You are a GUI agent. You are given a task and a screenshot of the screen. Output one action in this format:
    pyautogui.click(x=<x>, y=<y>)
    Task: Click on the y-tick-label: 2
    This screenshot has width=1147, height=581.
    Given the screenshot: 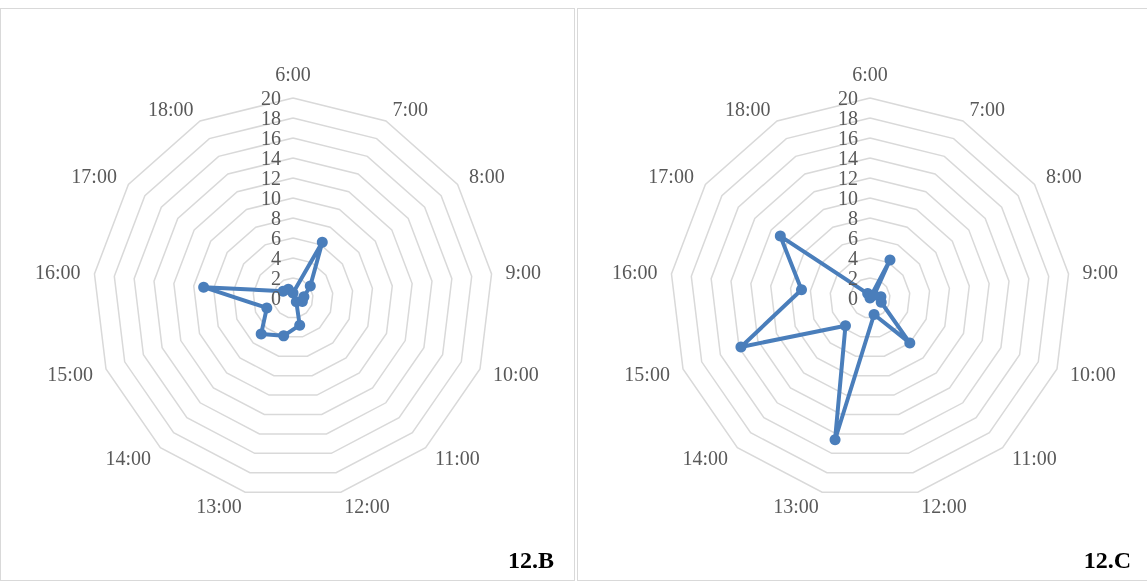 What is the action you would take?
    pyautogui.click(x=276, y=278)
    